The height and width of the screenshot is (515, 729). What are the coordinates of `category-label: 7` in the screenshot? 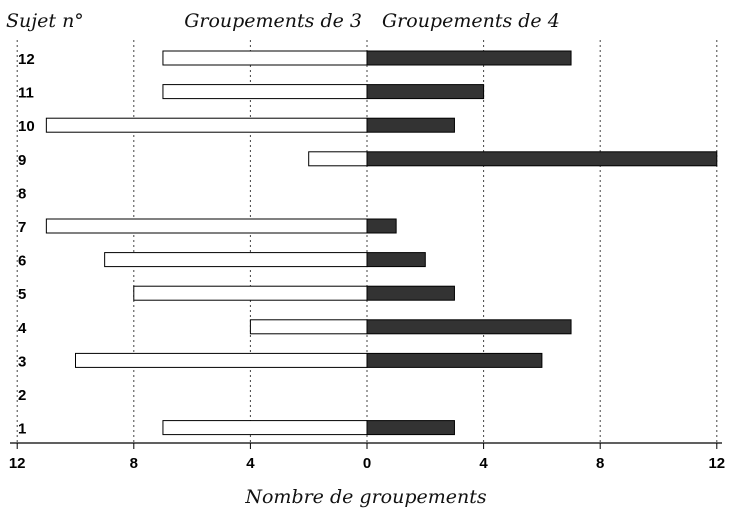 It's located at (22, 227).